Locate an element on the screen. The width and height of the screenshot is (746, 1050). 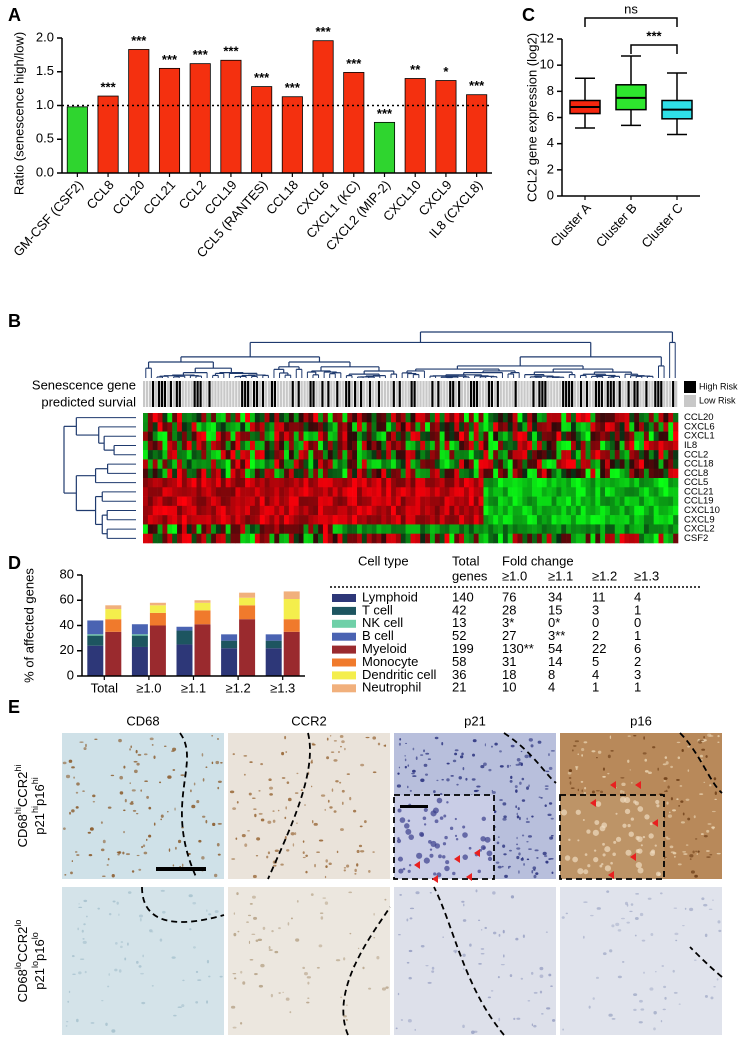
bar-segment is located at coordinates (291, 653).